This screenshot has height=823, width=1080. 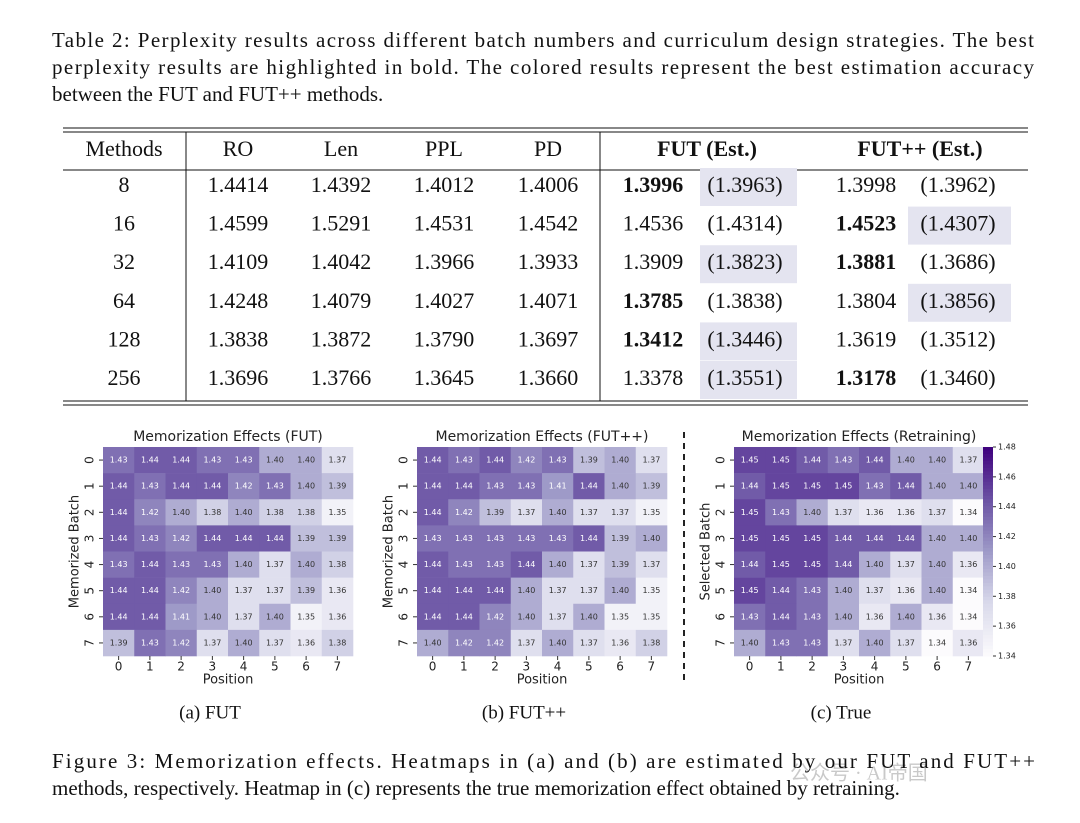 I want to click on y-tick-label: 2, so click(x=721, y=512).